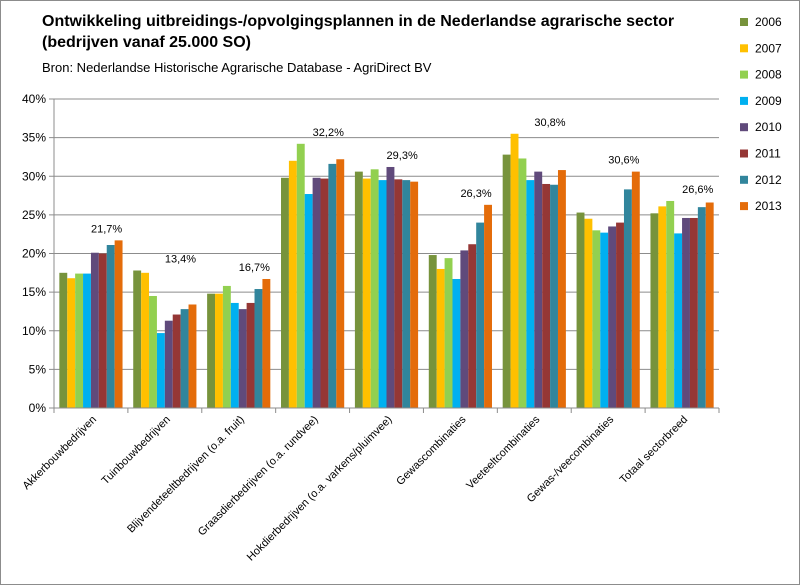 The height and width of the screenshot is (585, 800). Describe the element at coordinates (768, 101) in the screenshot. I see `legend-label-2009: 2009` at that location.